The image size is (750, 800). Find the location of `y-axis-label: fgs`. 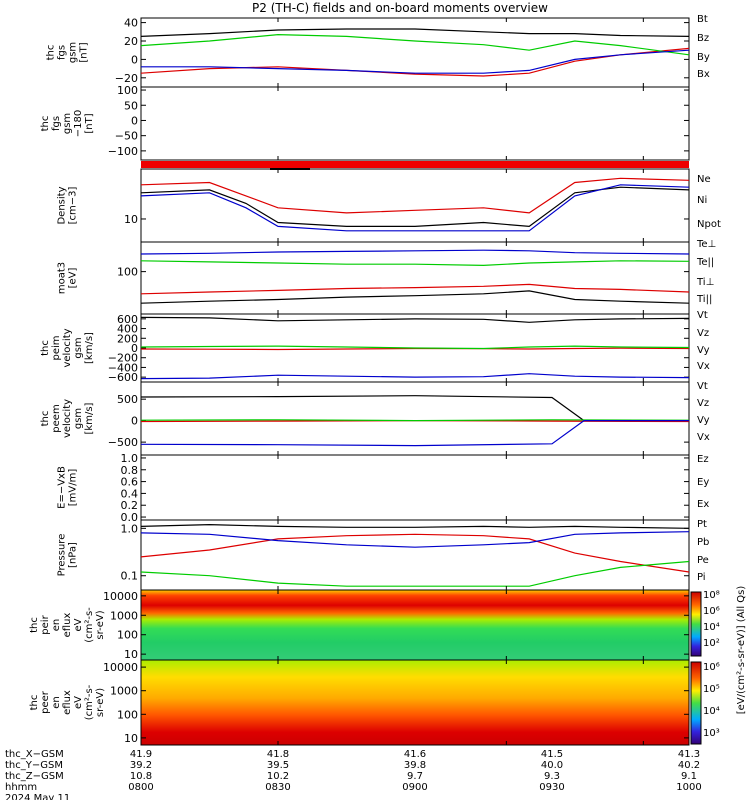

y-axis-label: fgs is located at coordinates (62, 52).